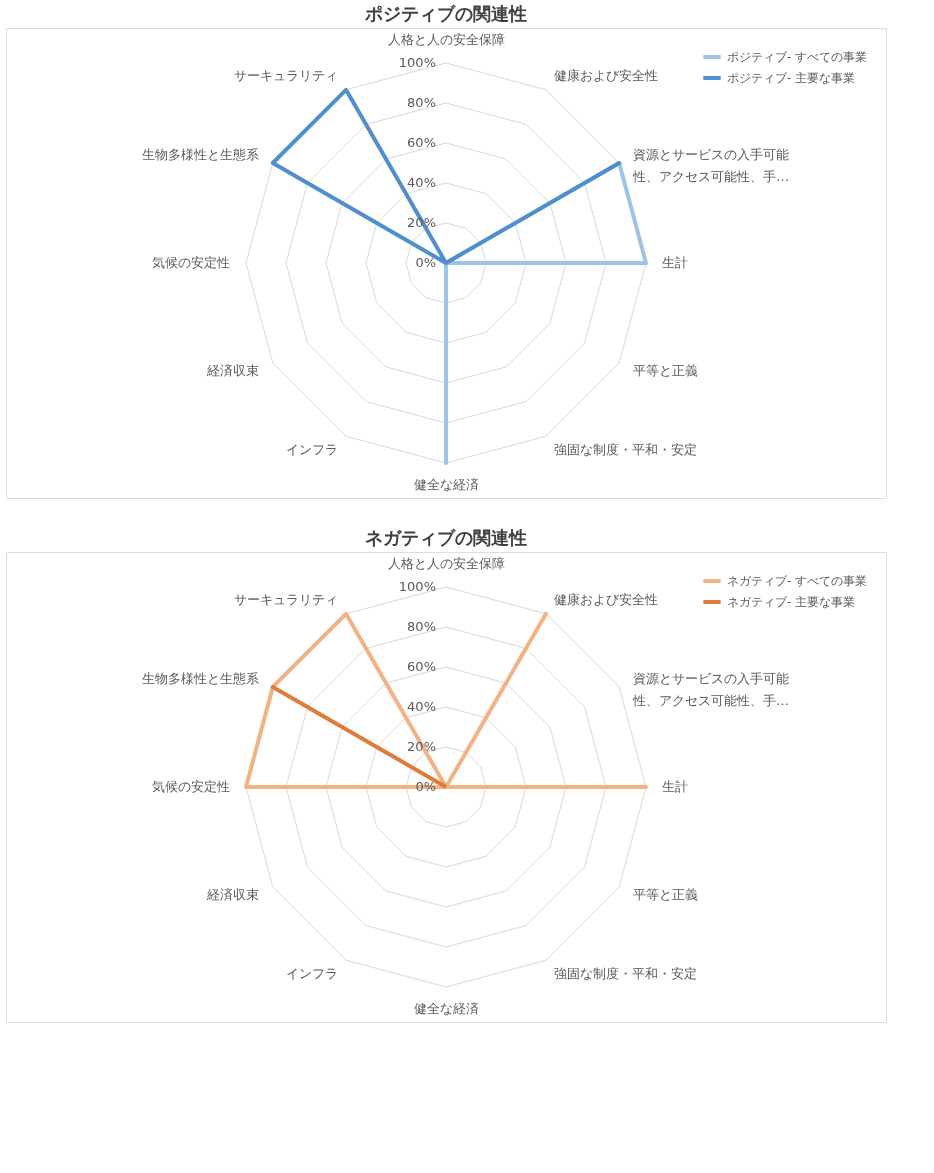 The height and width of the screenshot is (1173, 934). Describe the element at coordinates (446, 537) in the screenshot. I see `chart-title: ネガティブの関連性` at that location.